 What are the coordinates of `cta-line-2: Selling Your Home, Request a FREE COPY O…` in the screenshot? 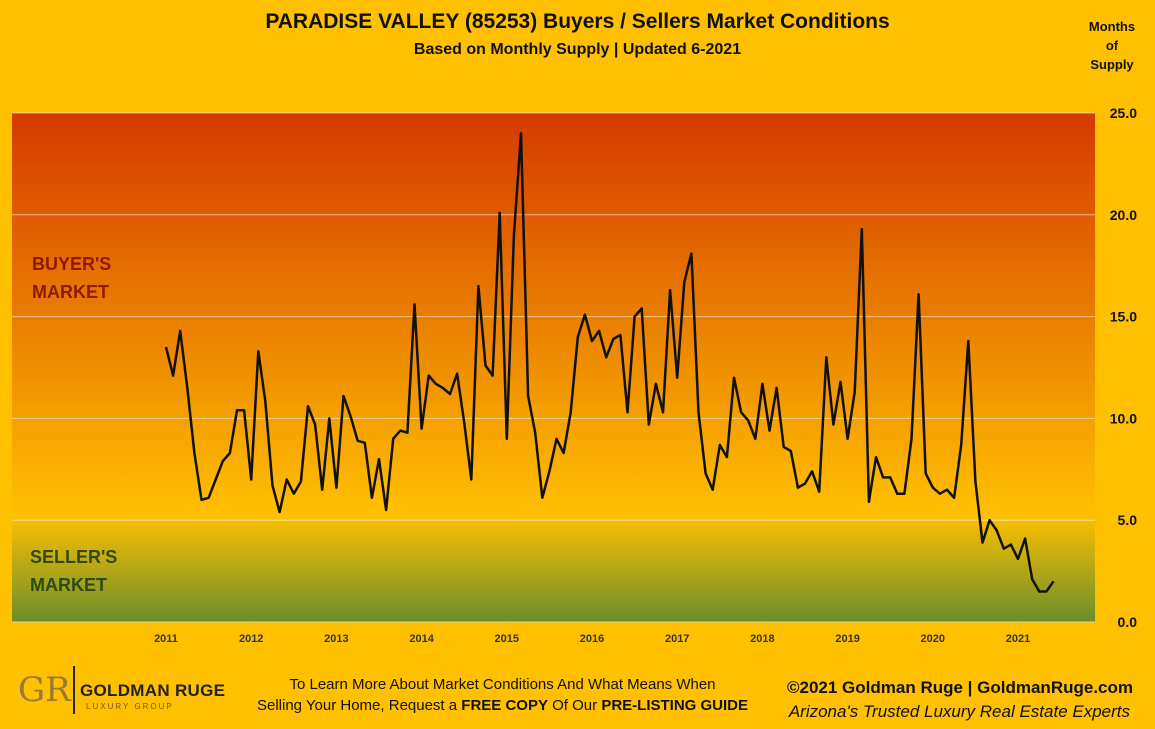 It's located at (502, 705).